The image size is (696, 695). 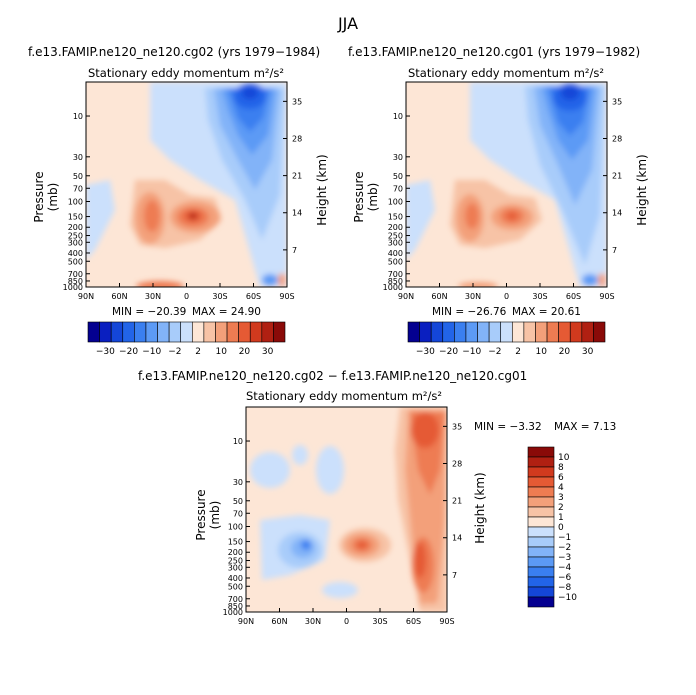 What do you see at coordinates (446, 621) in the screenshot?
I see `latitude-tick-label: 90S` at bounding box center [446, 621].